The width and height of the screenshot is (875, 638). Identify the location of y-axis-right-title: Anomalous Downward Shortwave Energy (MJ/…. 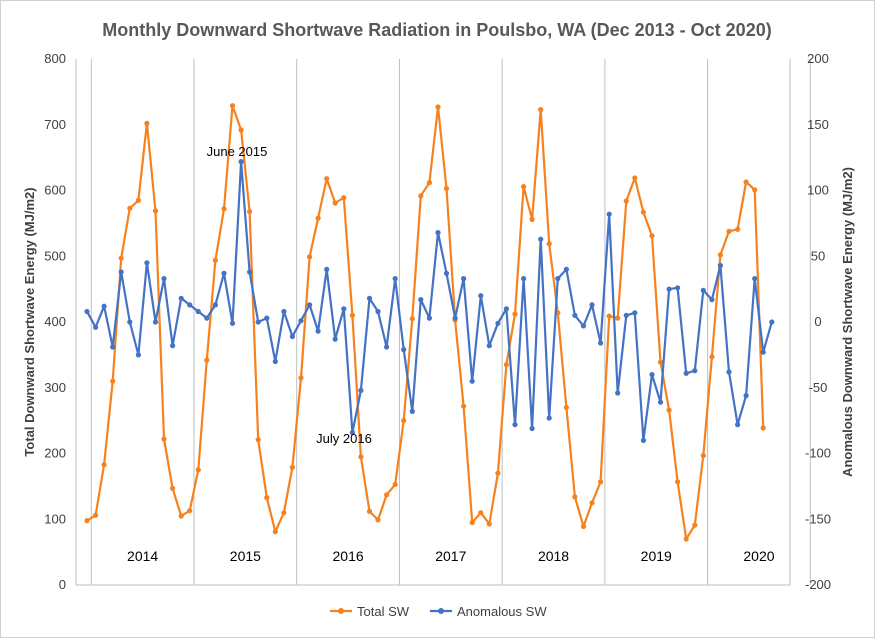
(847, 322).